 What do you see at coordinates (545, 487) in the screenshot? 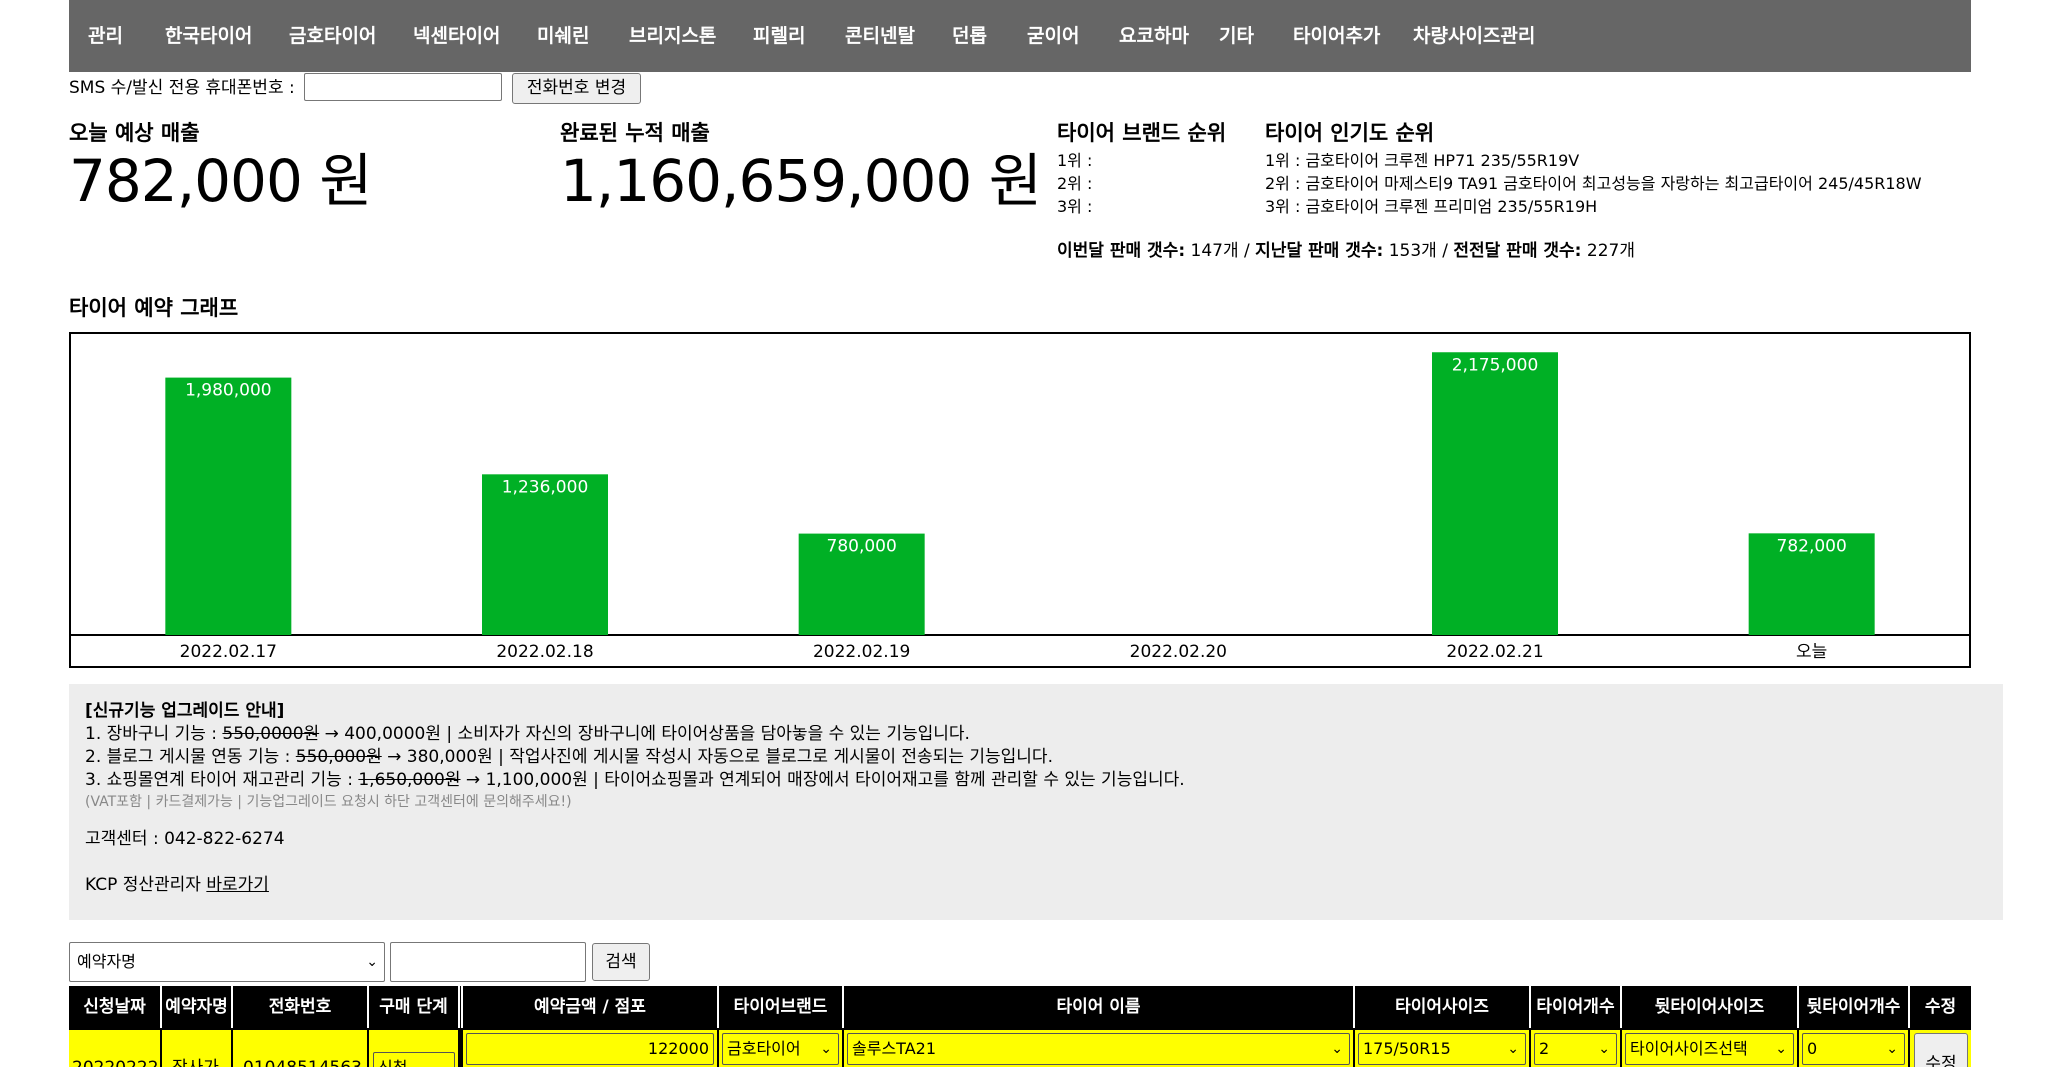
I see `chart-value-label: 1,236,000` at bounding box center [545, 487].